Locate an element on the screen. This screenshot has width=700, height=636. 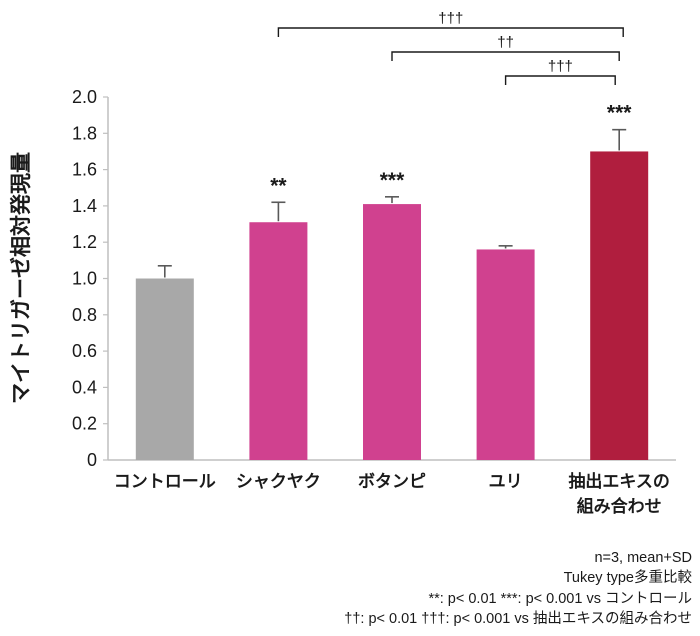
footnote-line: ††: p< 0.01 †††: p< 0.001 vs 抽出エキスの組み合わせ is located at coordinates (518, 619).